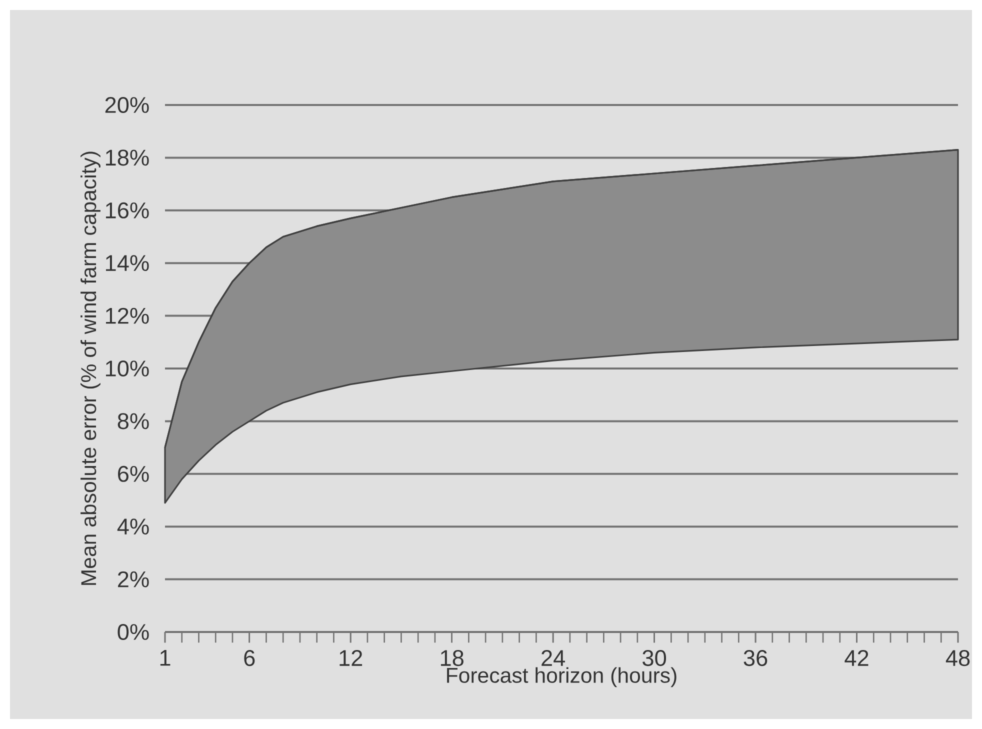  Describe the element at coordinates (452, 658) in the screenshot. I see `x-tick-label: 18` at that location.